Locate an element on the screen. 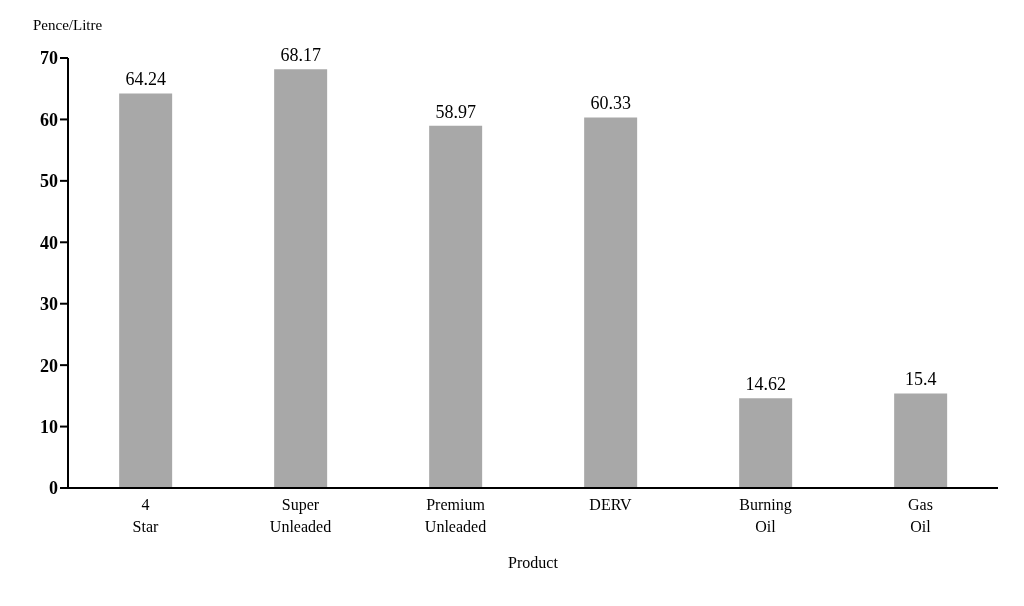  data-label: 15.4 is located at coordinates (920, 379).